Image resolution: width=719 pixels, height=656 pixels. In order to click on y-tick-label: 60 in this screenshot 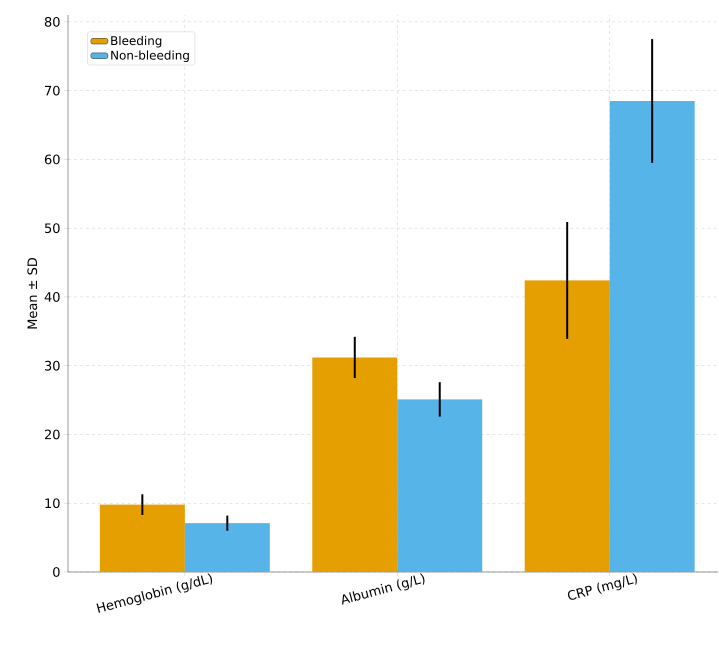, I will do `click(52, 159)`.